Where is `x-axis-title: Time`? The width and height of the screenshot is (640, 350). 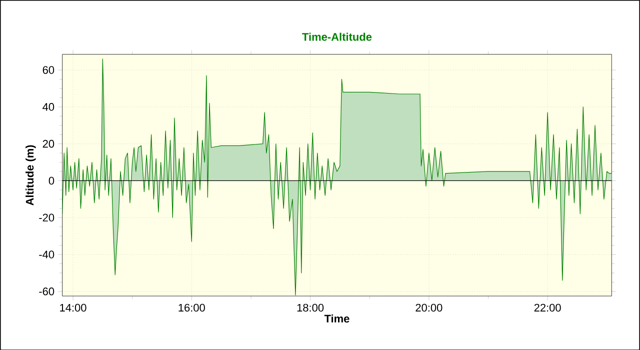
x-axis-title: Time is located at coordinates (337, 318).